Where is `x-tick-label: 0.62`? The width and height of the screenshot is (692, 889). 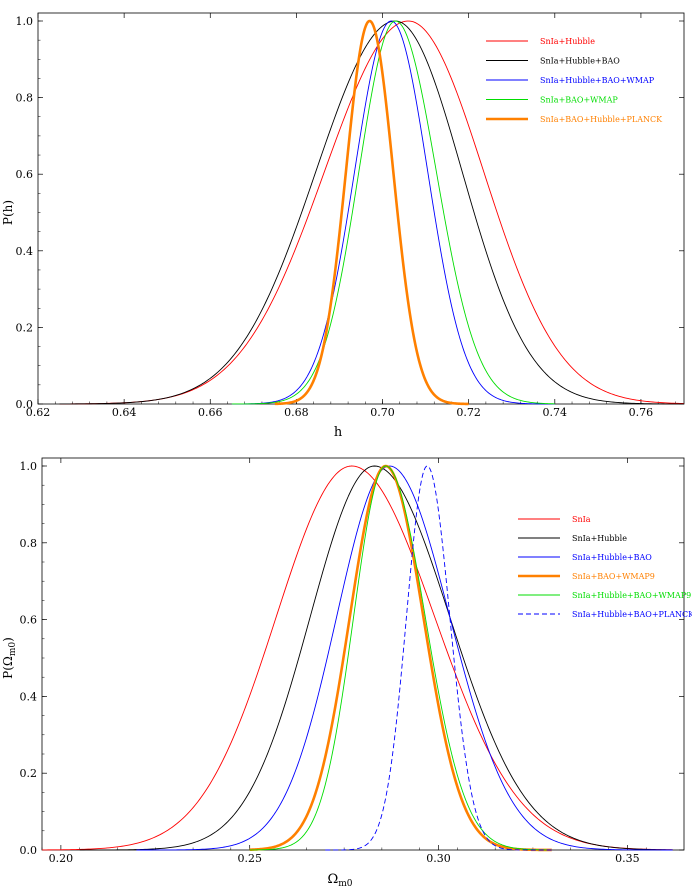 x-tick-label: 0.62 is located at coordinates (38, 412).